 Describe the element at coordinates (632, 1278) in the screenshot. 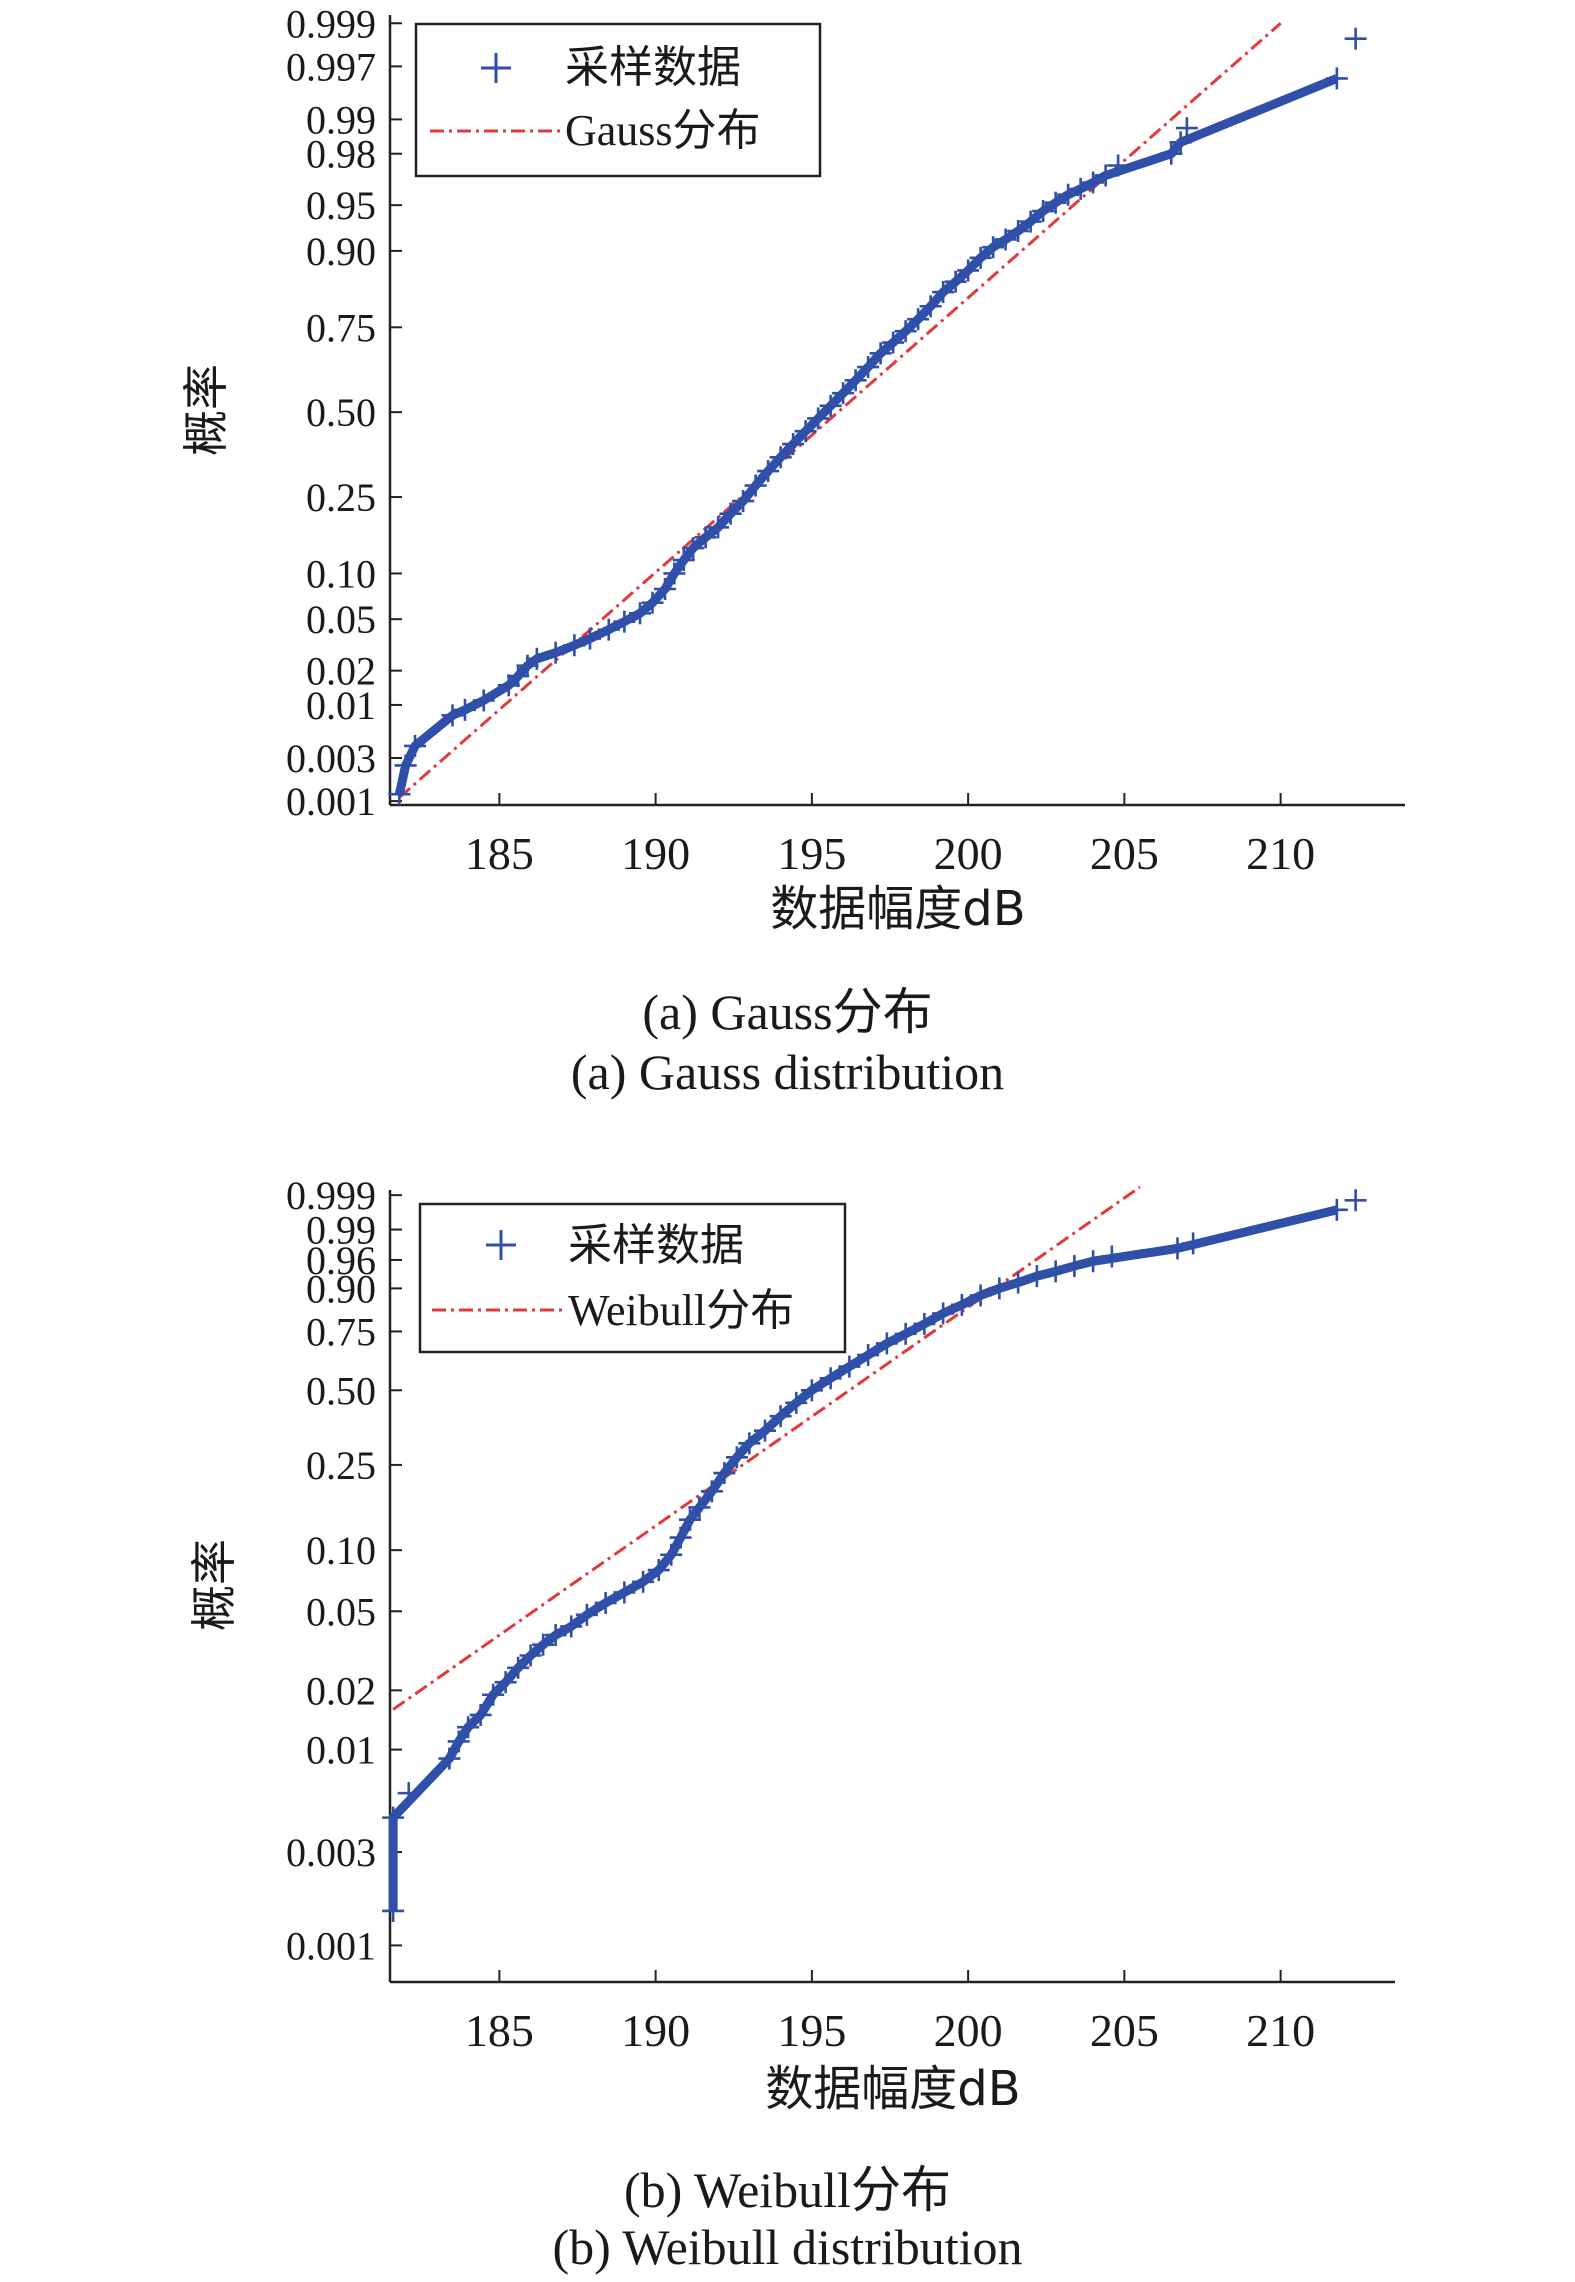

I see `legend-box` at that location.